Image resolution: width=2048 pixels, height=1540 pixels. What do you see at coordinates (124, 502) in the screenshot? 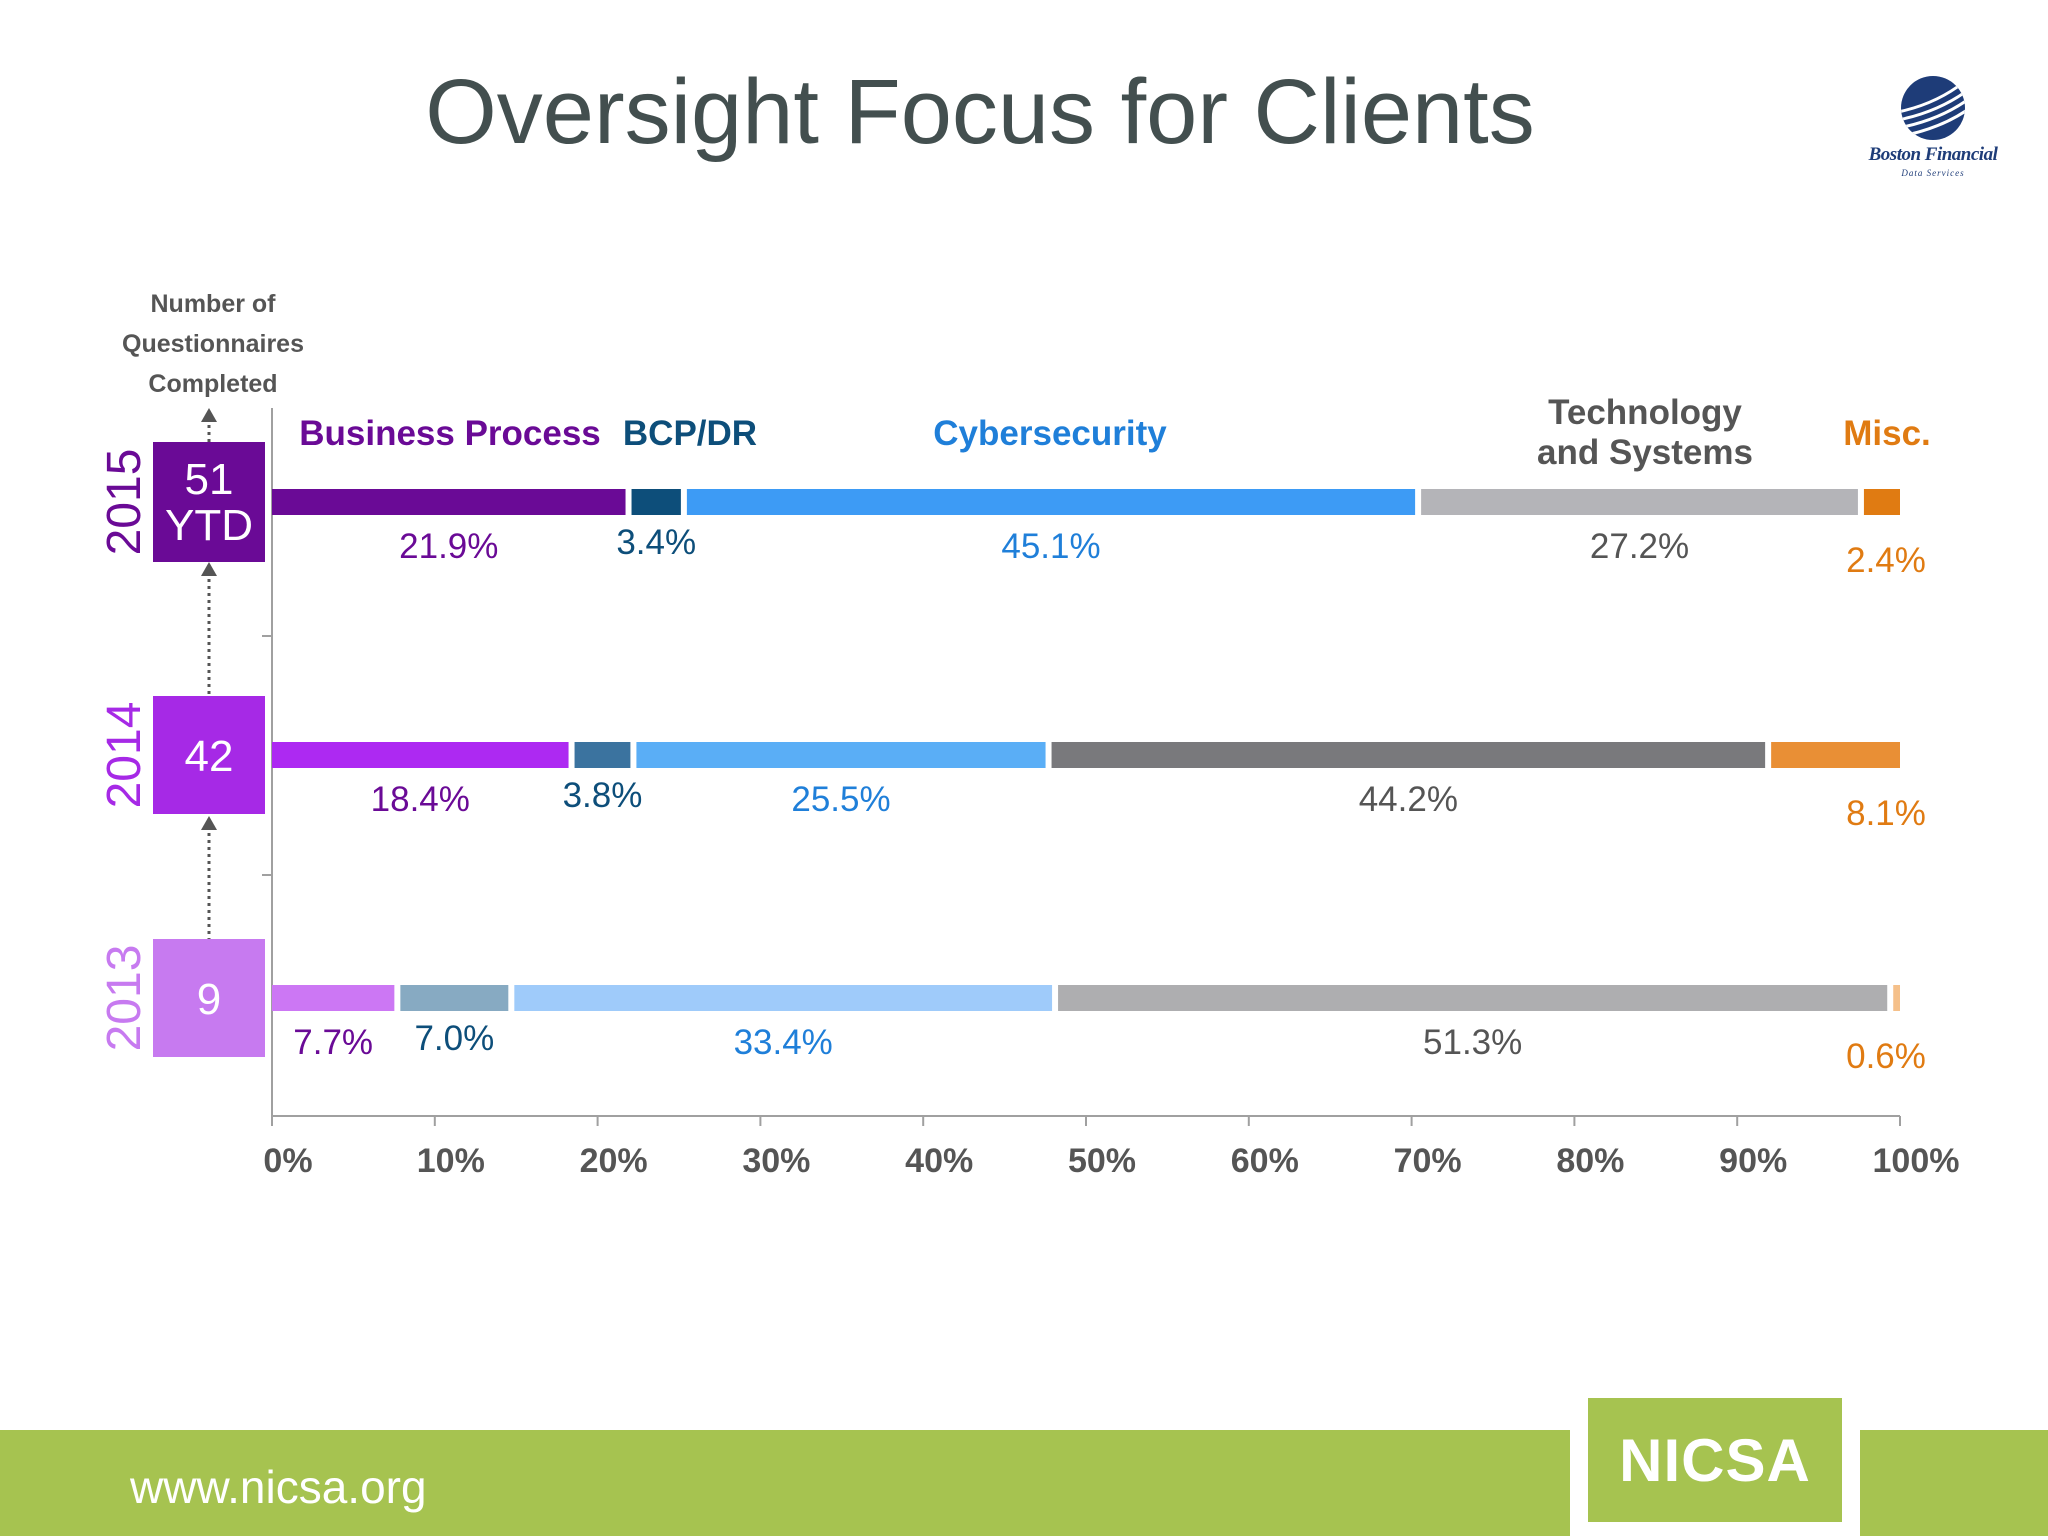
I see `year-label: 2015` at bounding box center [124, 502].